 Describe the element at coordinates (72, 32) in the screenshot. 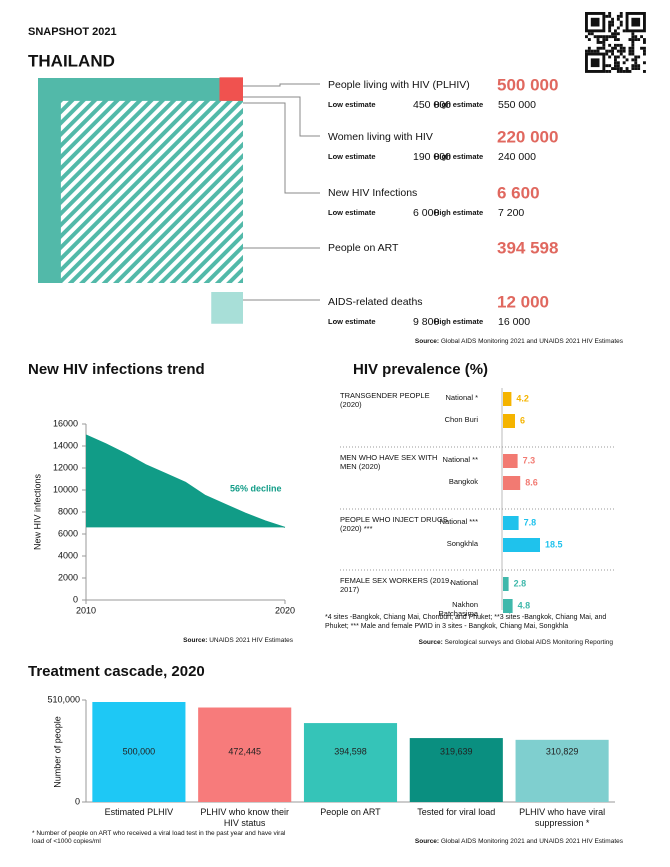

I see `kicker: SNAPSHOT 2021` at that location.